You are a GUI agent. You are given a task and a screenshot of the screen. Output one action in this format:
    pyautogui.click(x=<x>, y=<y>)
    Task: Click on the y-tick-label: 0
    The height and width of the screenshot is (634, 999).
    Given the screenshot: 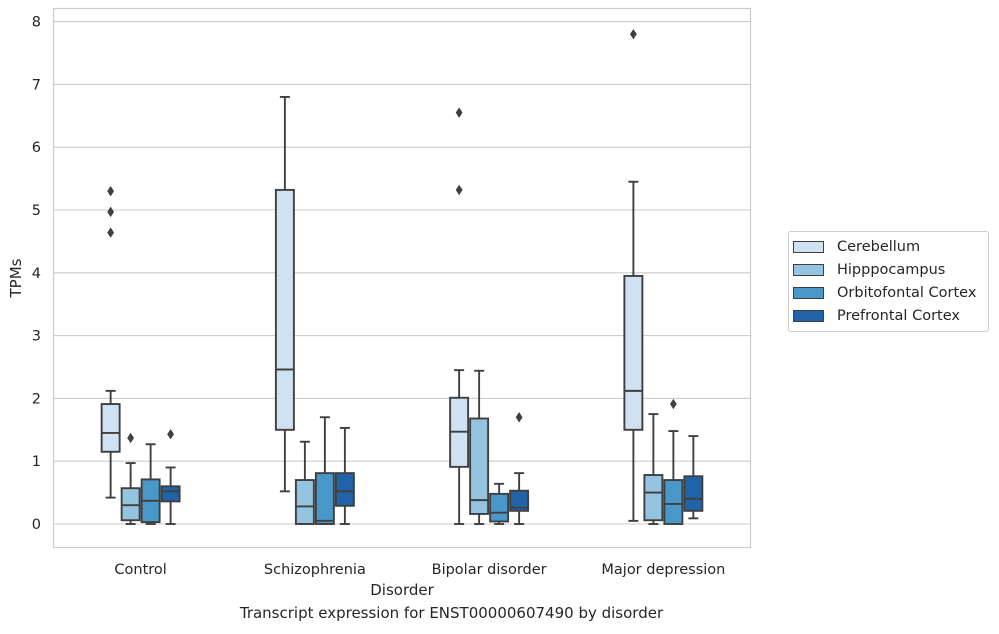 What is the action you would take?
    pyautogui.click(x=36, y=525)
    